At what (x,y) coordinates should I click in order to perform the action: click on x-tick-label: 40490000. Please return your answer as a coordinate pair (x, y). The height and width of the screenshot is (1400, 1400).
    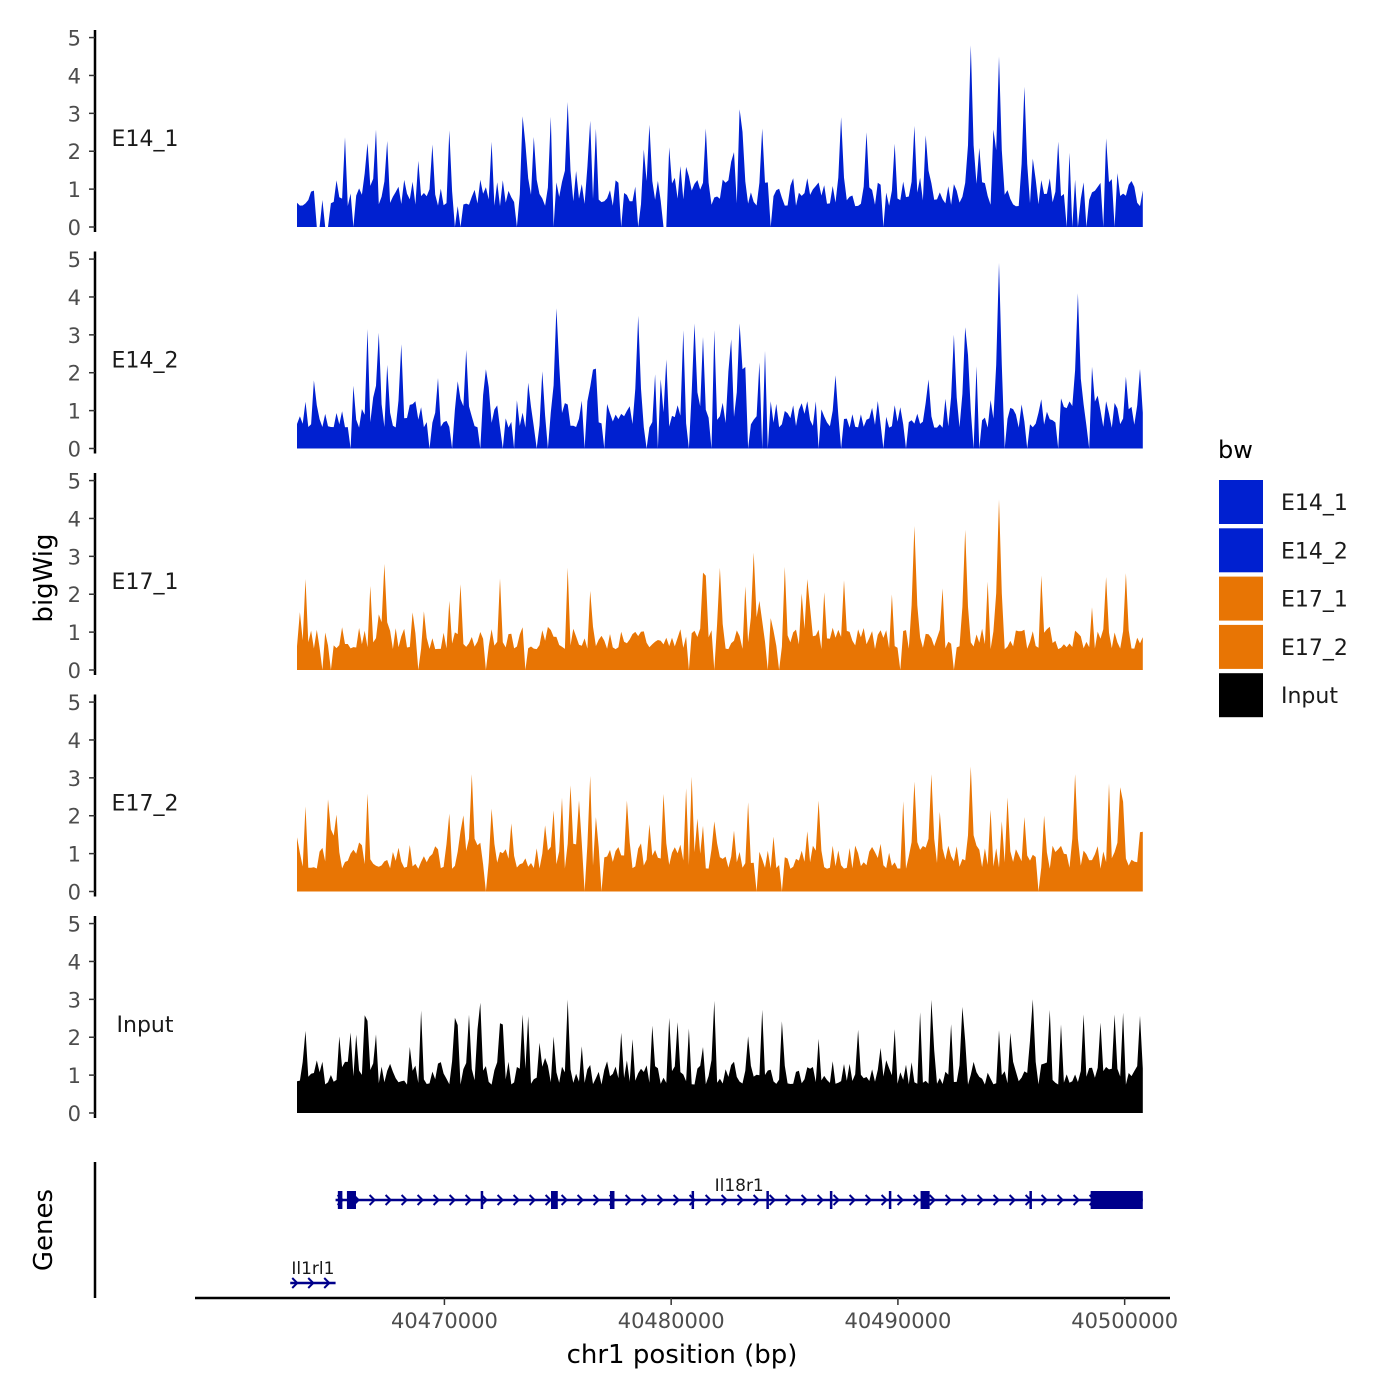
    Looking at the image, I should click on (897, 1321).